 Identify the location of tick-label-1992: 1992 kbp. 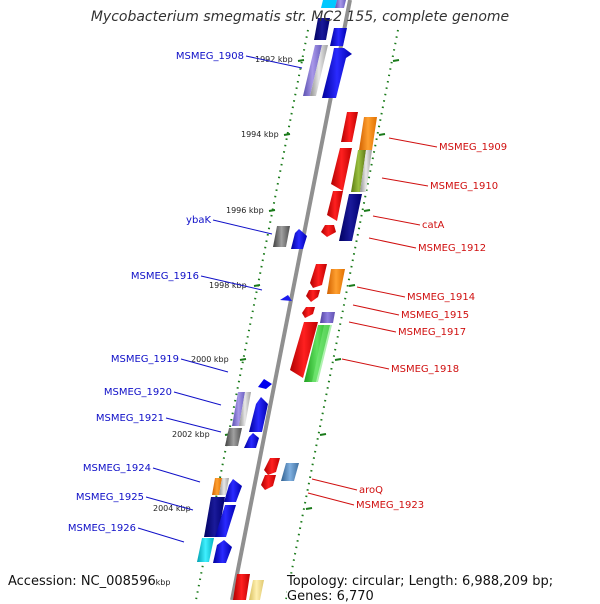
(274, 59).